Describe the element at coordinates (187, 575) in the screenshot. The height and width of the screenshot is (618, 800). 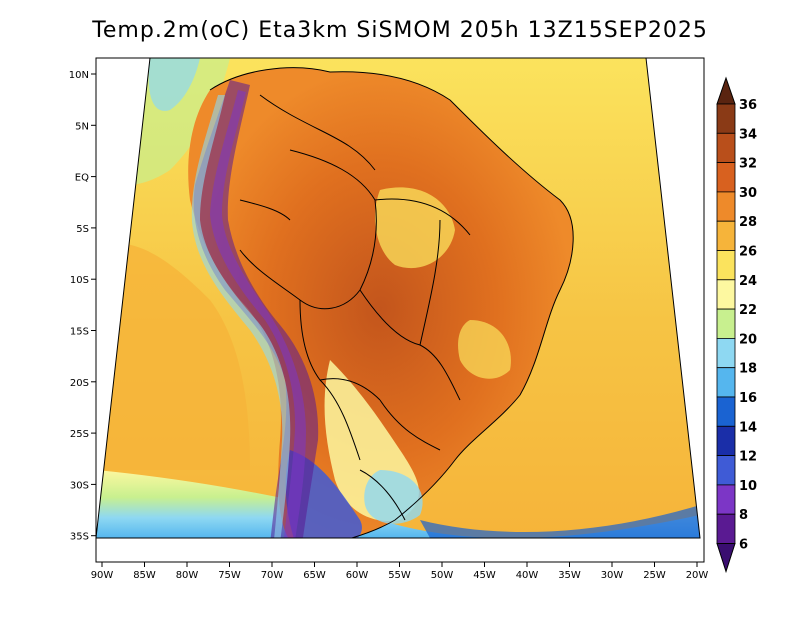
I see `lon-tick-label: 80W` at that location.